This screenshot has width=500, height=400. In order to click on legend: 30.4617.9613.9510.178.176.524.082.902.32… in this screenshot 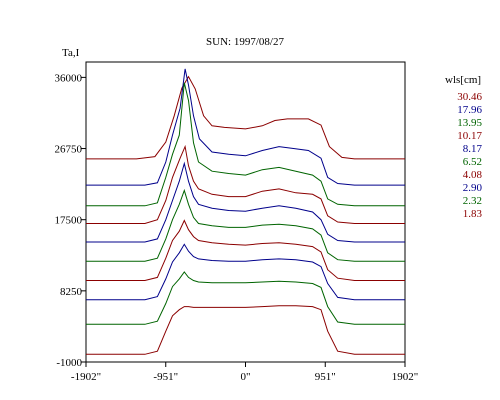, I will do `click(469, 155)`.